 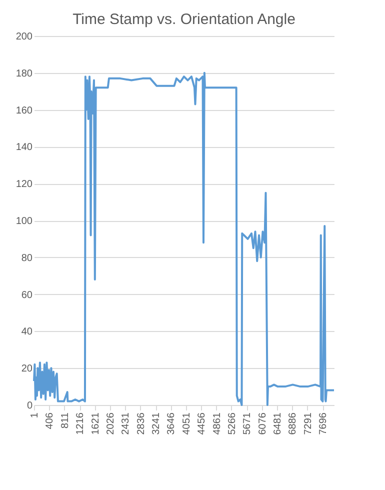 I want to click on y-tick-label: 140, so click(x=24, y=148).